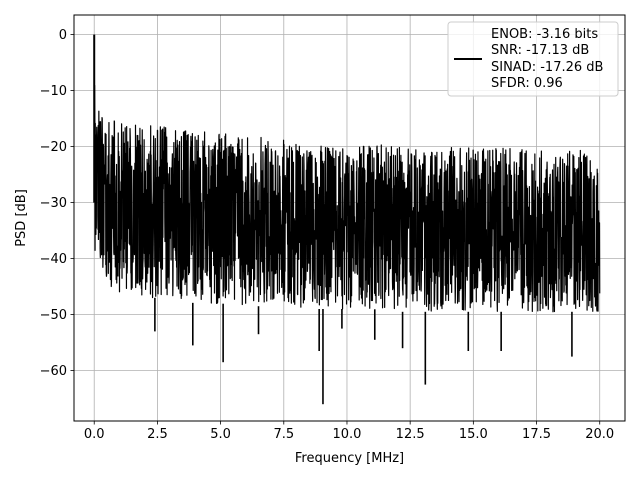 The height and width of the screenshot is (480, 640). What do you see at coordinates (473, 434) in the screenshot?
I see `x-tick-label: 15.0` at bounding box center [473, 434].